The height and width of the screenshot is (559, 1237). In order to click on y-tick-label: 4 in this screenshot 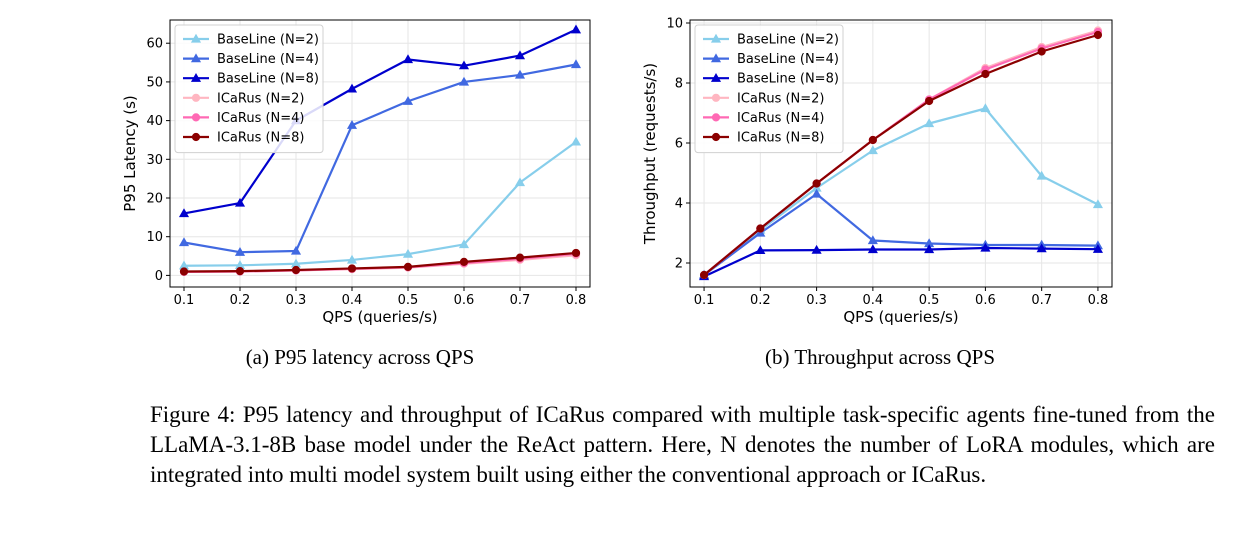, I will do `click(679, 204)`.